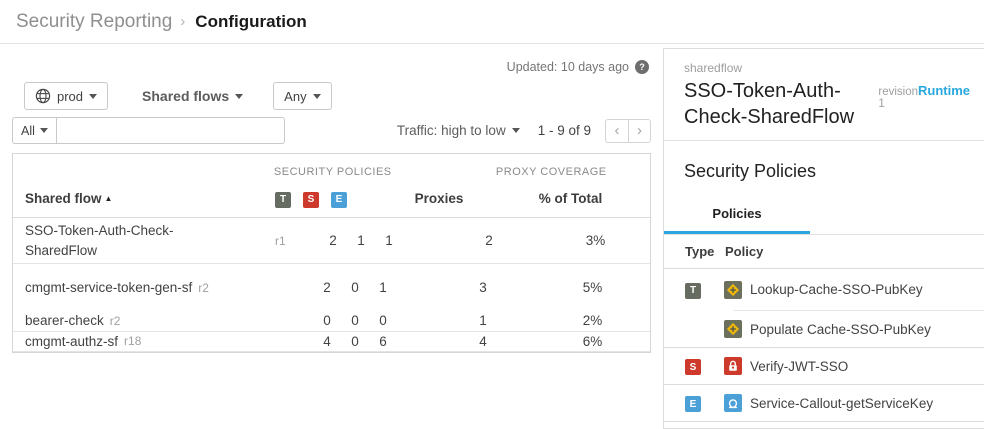 This screenshot has height=429, width=984. Describe the element at coordinates (733, 403) in the screenshot. I see `service-callout-policy-icon` at that location.